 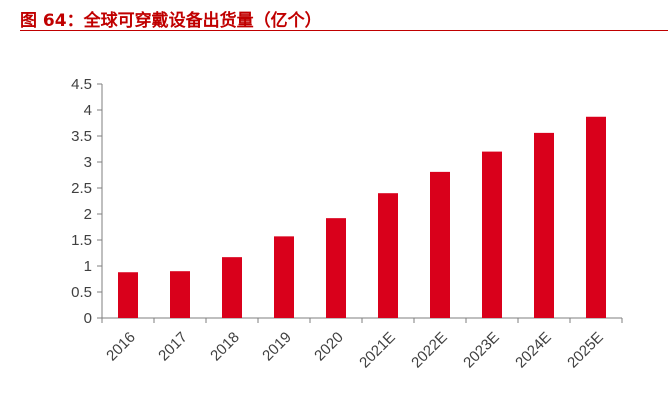 I want to click on y-tick-label: 2.5, so click(x=81, y=188).